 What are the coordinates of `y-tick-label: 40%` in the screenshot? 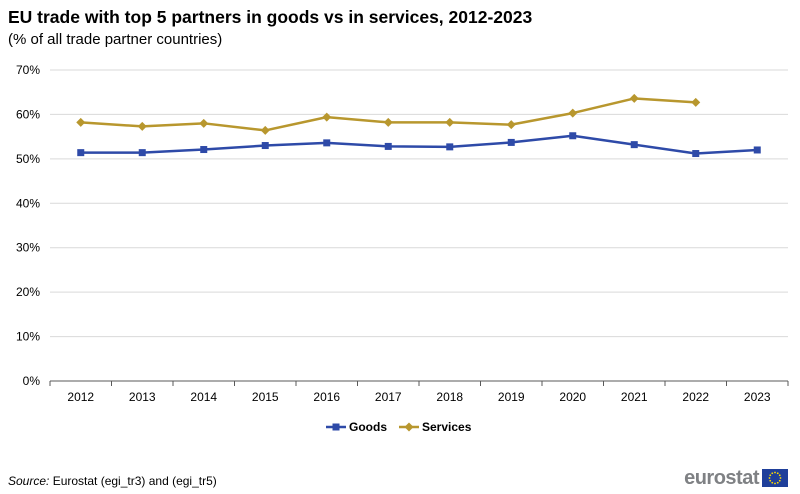 It's located at (28, 203).